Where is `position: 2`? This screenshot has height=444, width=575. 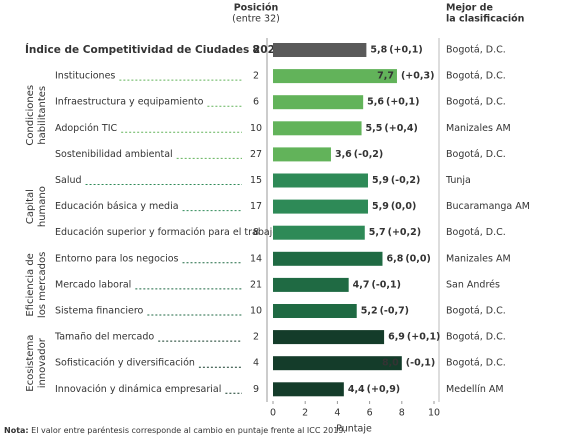 position: 2 is located at coordinates (256, 337).